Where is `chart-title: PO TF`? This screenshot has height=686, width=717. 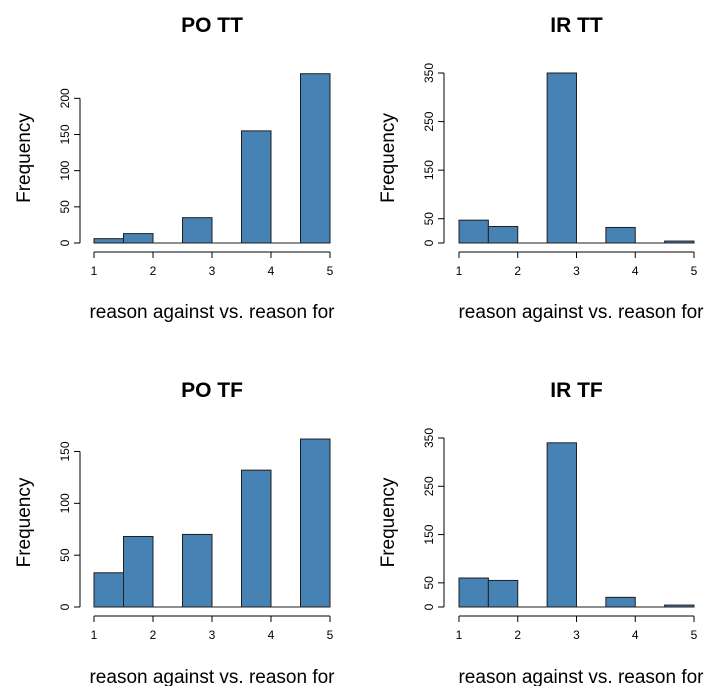 chart-title: PO TF is located at coordinates (212, 390).